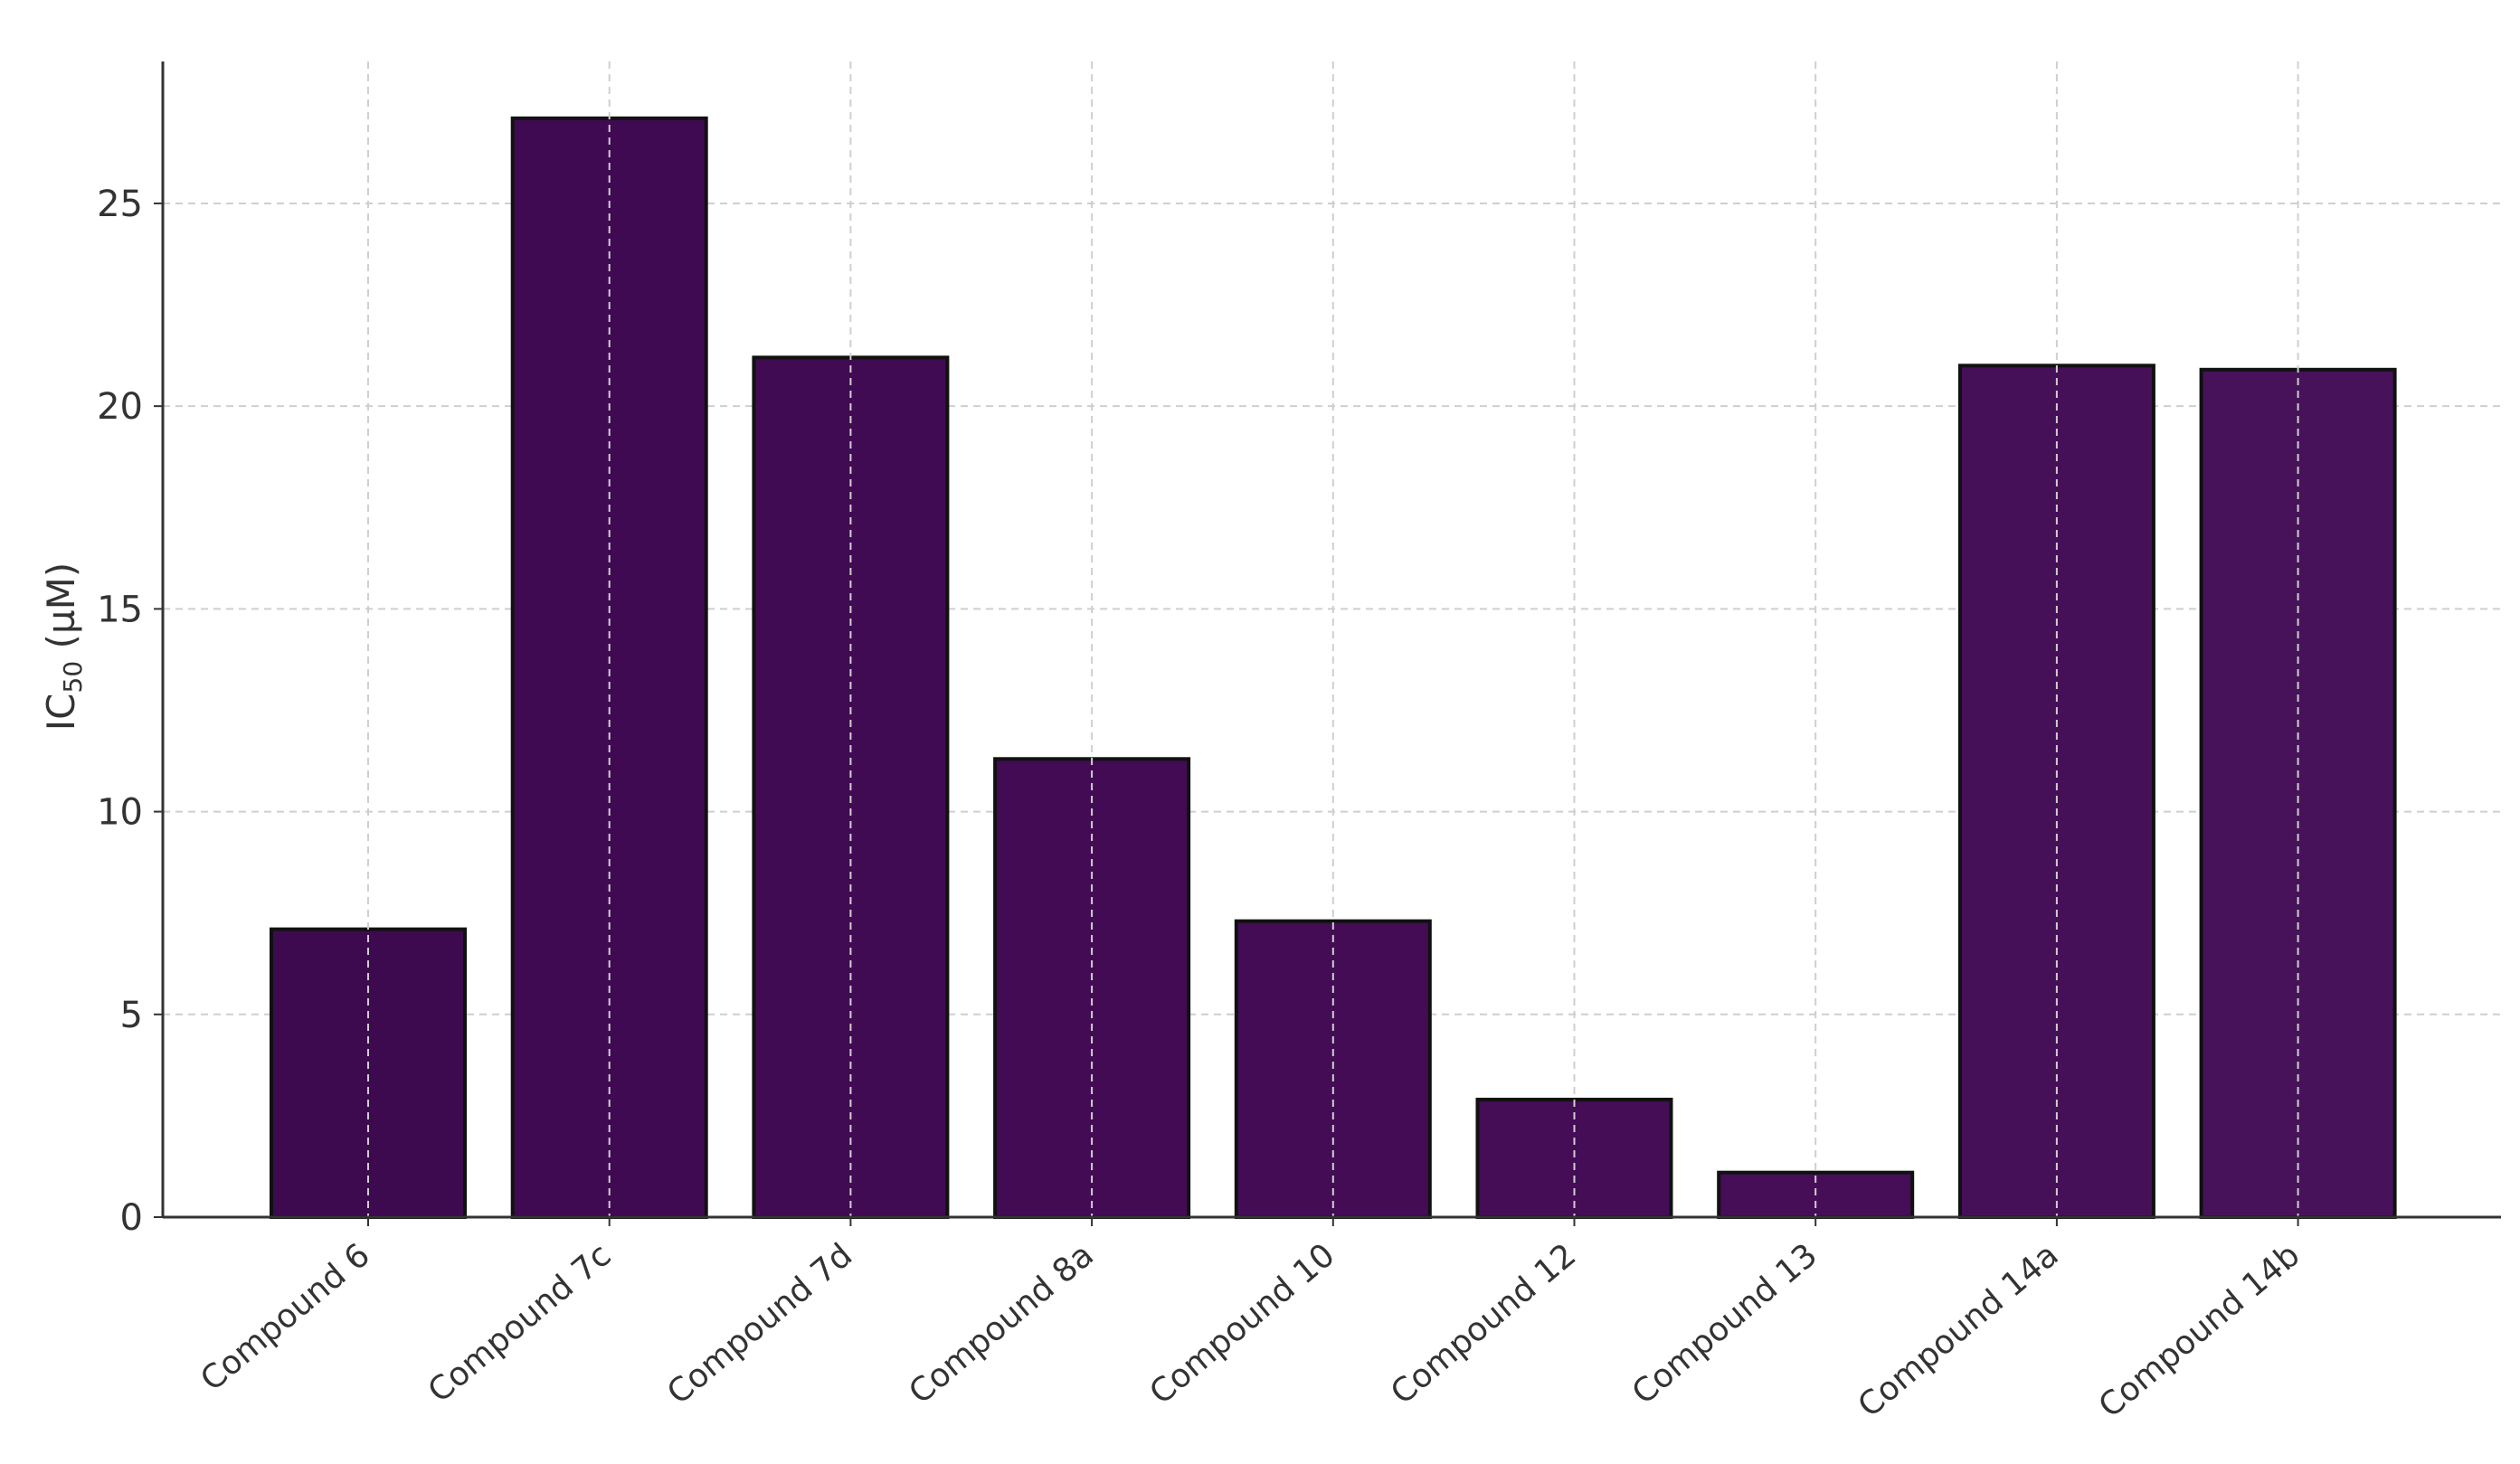  Describe the element at coordinates (120, 205) in the screenshot. I see `y-tick-label: 25` at that location.